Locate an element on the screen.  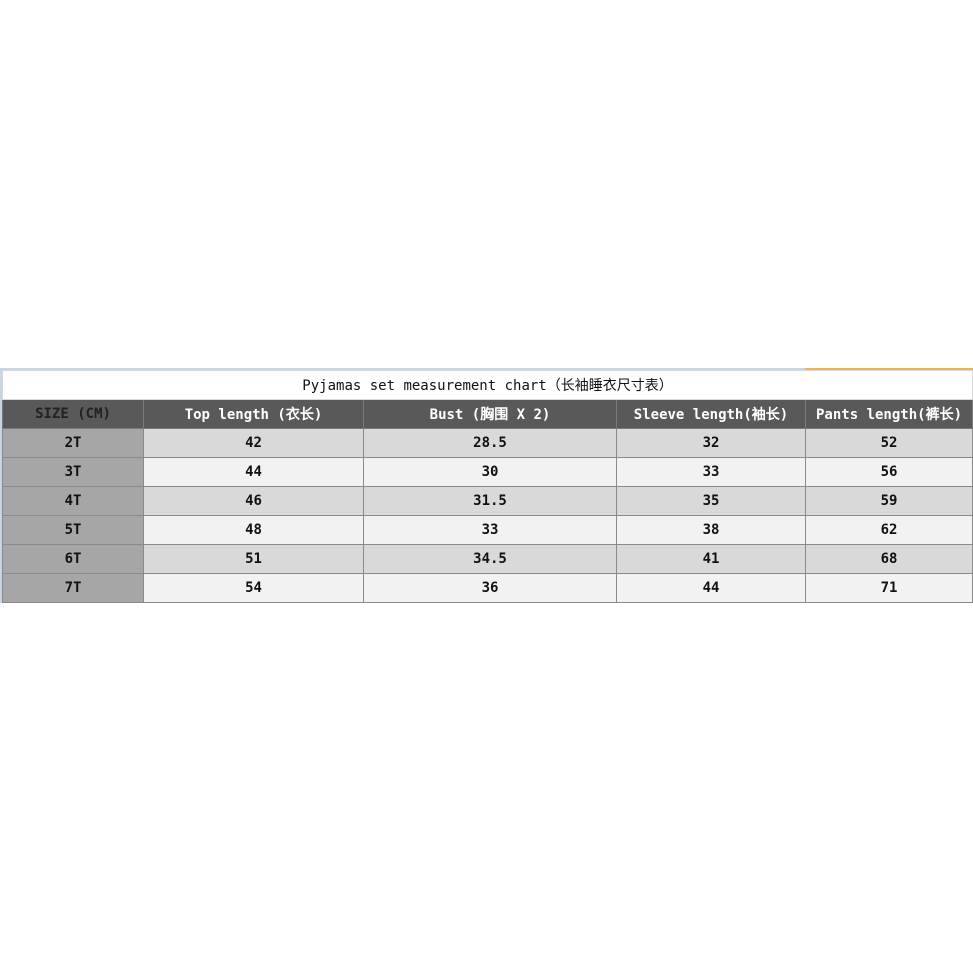
table-row: 6T 51 34.5 41 68 is located at coordinates (487, 559).